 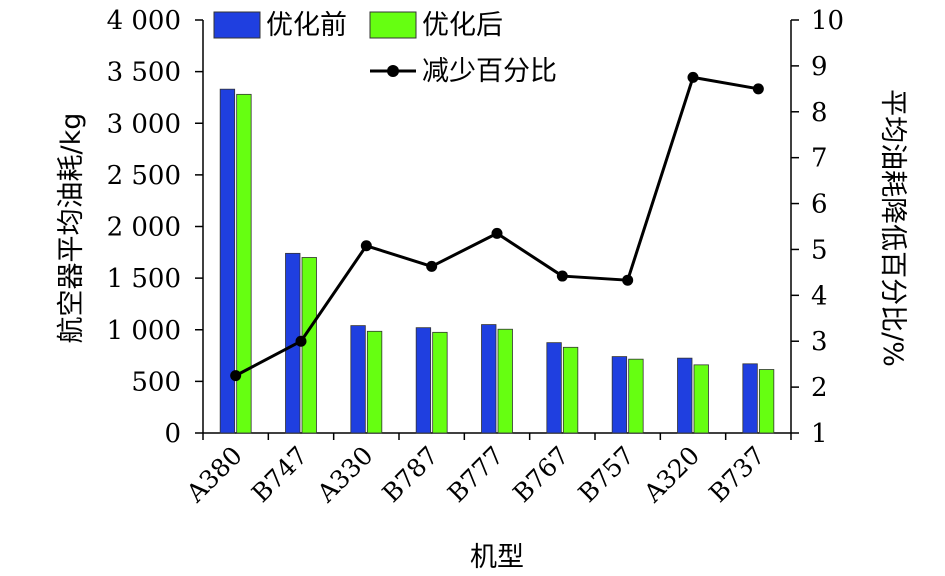 What do you see at coordinates (819, 113) in the screenshot?
I see `y2-tick-label: 8` at bounding box center [819, 113].